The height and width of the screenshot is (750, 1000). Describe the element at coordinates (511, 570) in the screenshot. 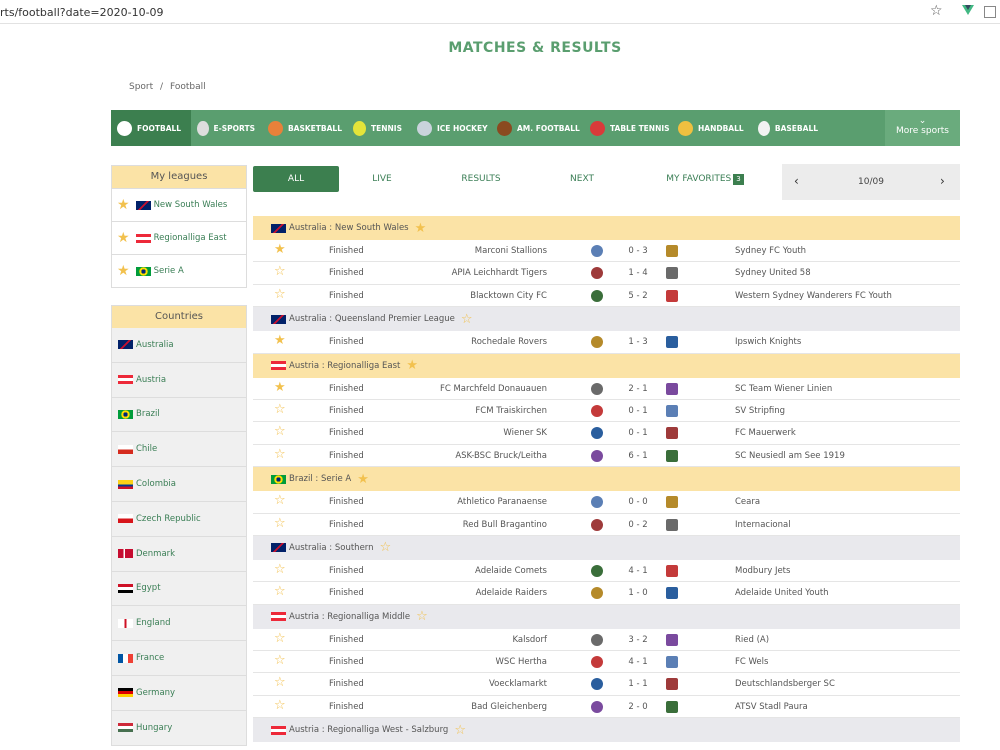

I see `home-team: Adelaide Comets` at that location.